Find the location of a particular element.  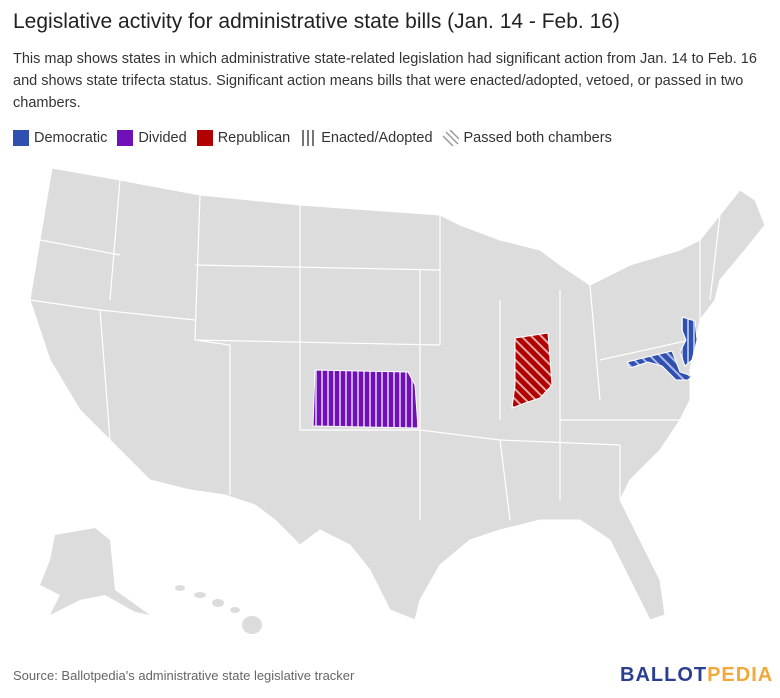

legend-democratic: Democratic is located at coordinates (60, 138).